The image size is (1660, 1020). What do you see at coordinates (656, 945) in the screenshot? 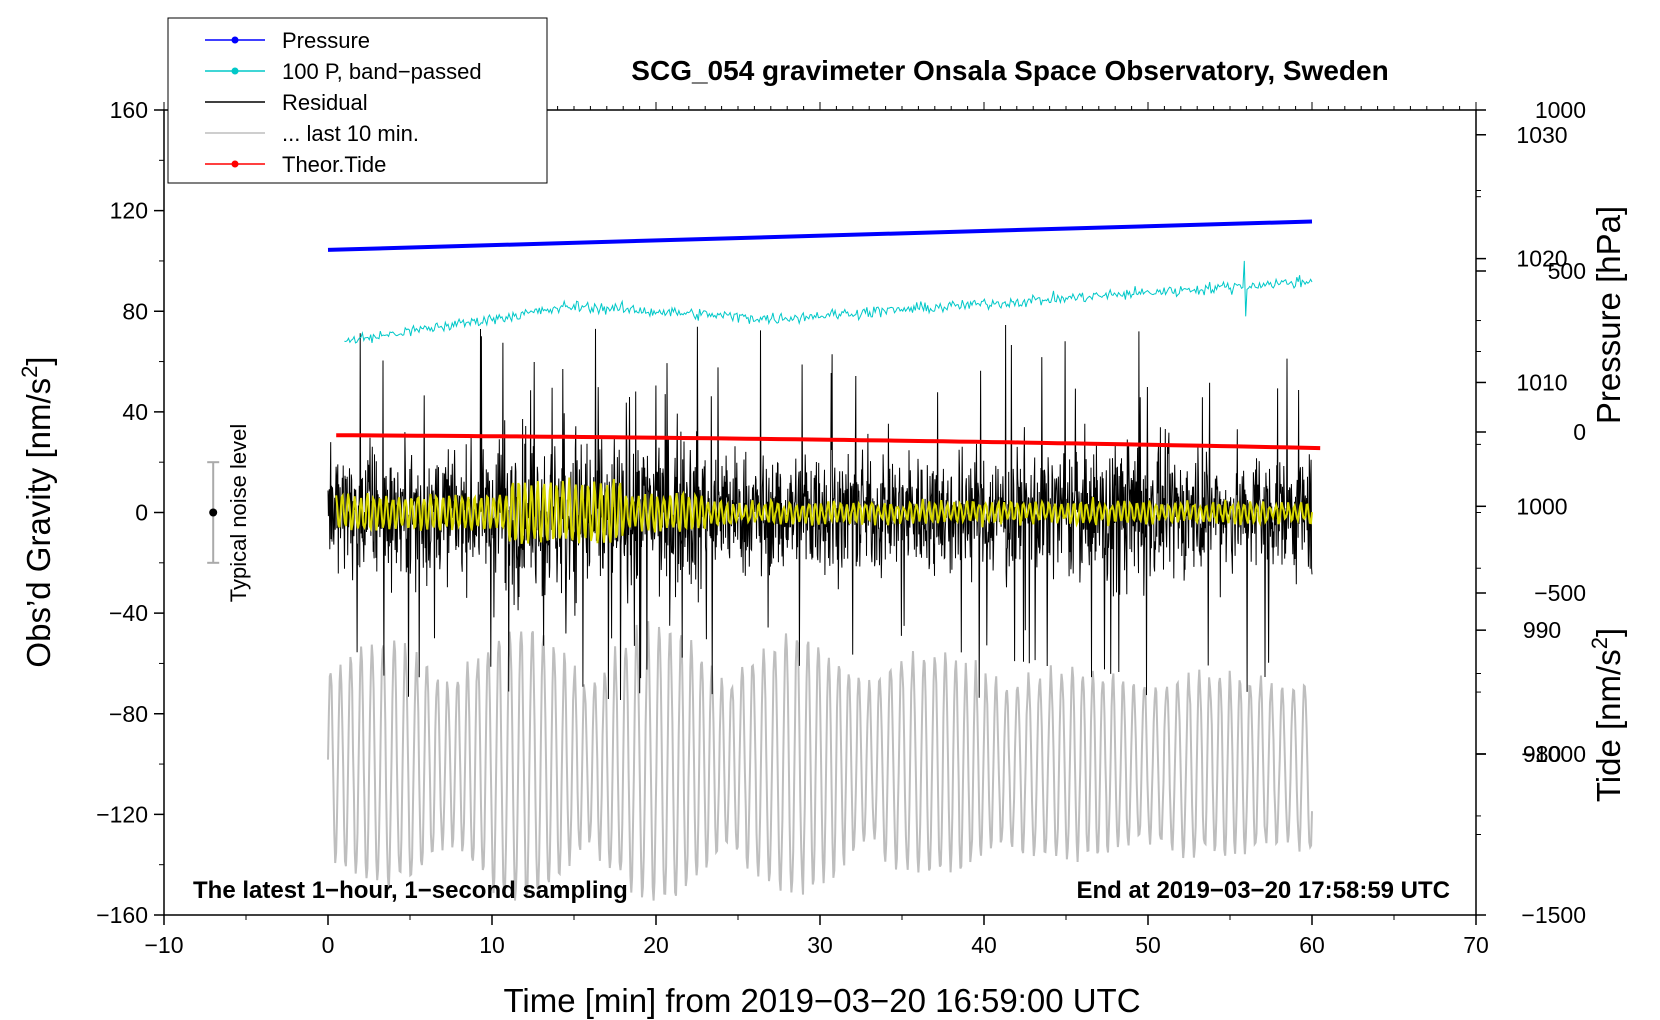
I see `x-tick-label: 20` at bounding box center [656, 945].